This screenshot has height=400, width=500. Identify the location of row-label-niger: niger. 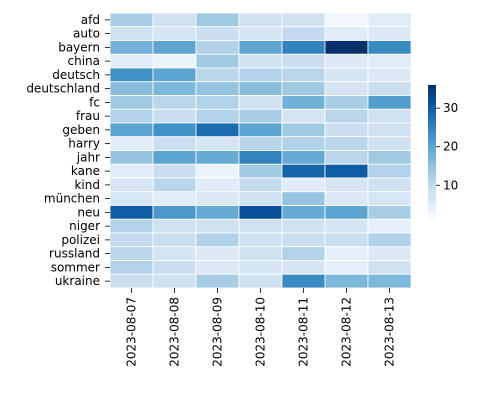
(84, 226).